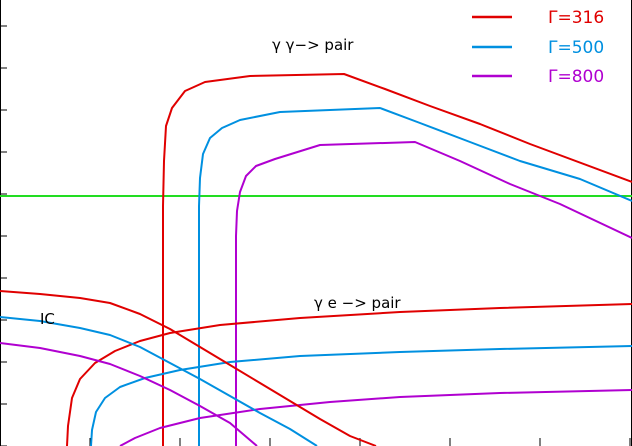 Image resolution: width=632 pixels, height=446 pixels. I want to click on legend-label-g500: Γ=500, so click(576, 48).